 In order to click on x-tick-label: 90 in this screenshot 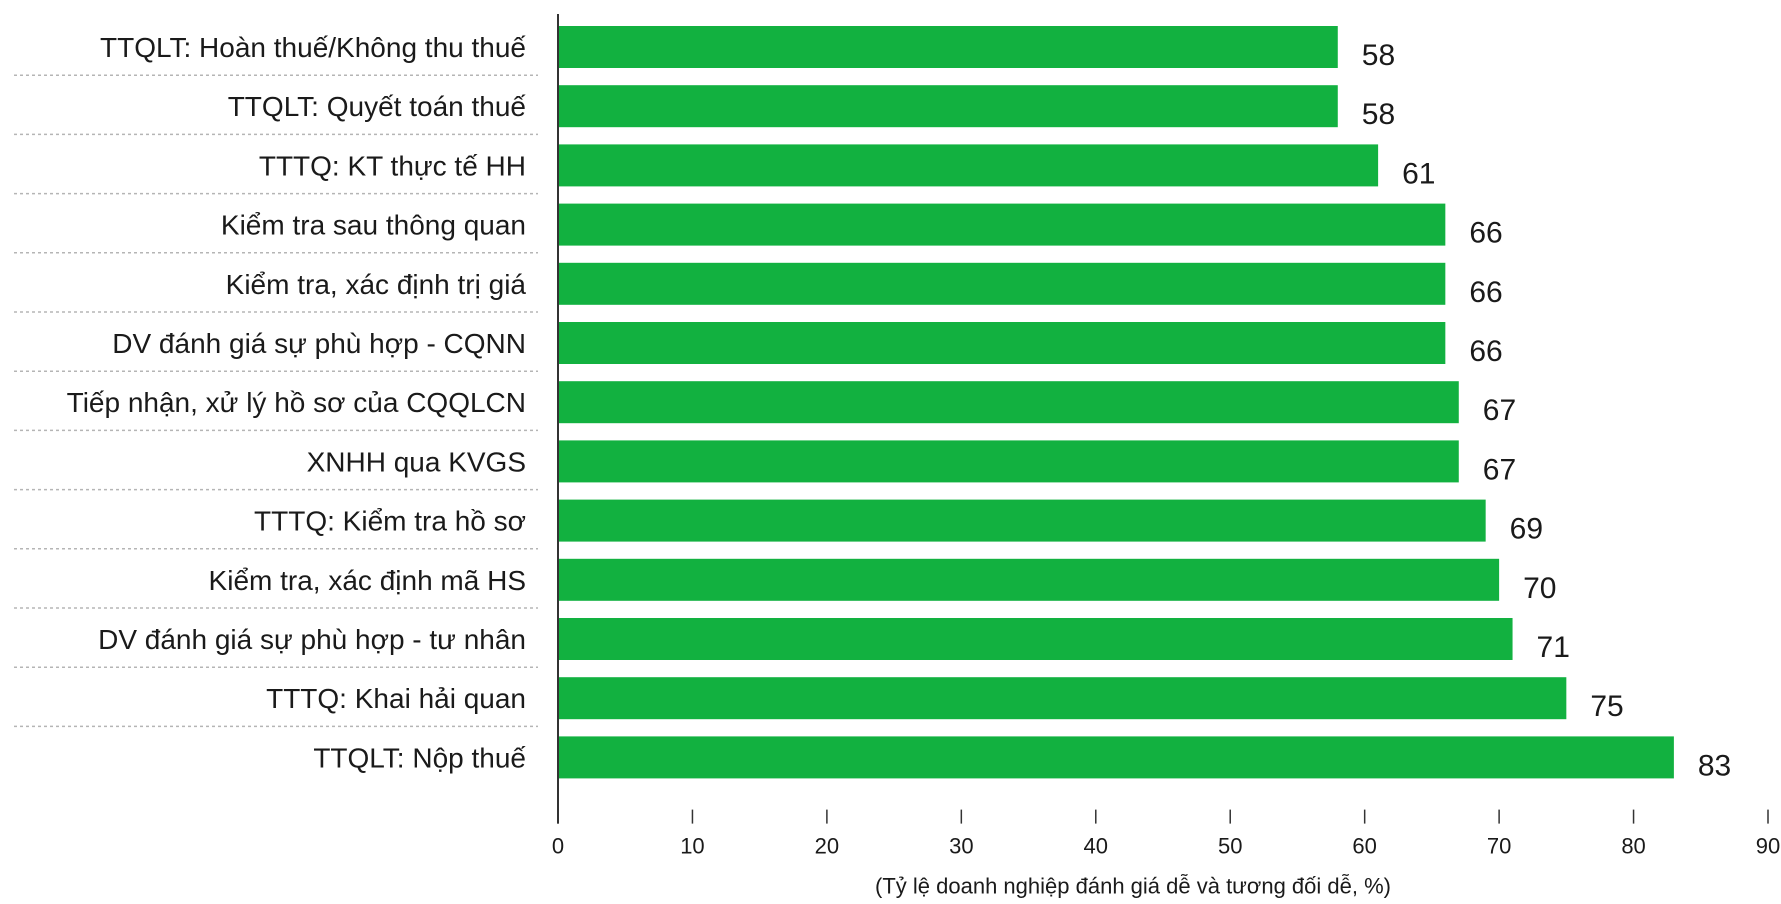, I will do `click(1768, 846)`.